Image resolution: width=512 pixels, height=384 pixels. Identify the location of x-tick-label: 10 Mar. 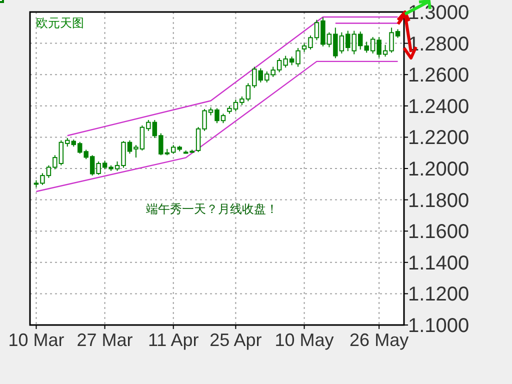
(36, 340).